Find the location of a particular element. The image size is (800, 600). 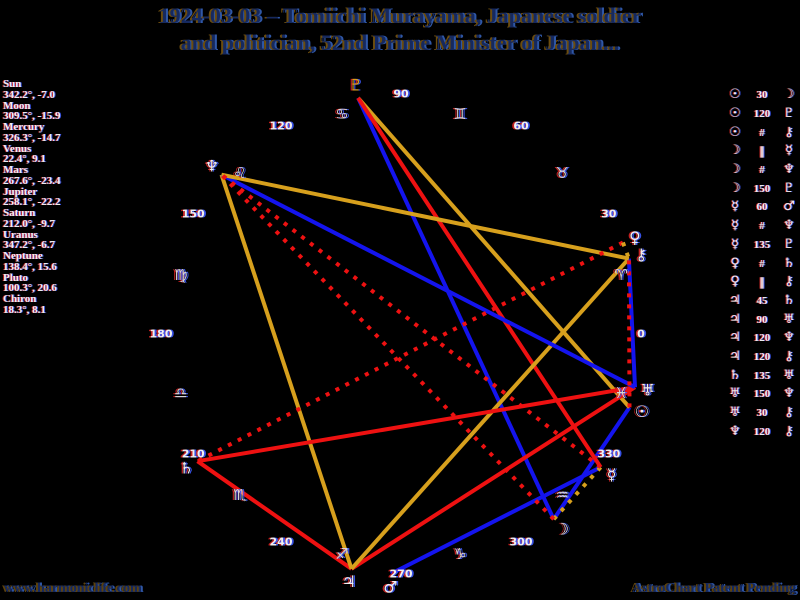

svg-text: 0 is located at coordinates (641, 334).